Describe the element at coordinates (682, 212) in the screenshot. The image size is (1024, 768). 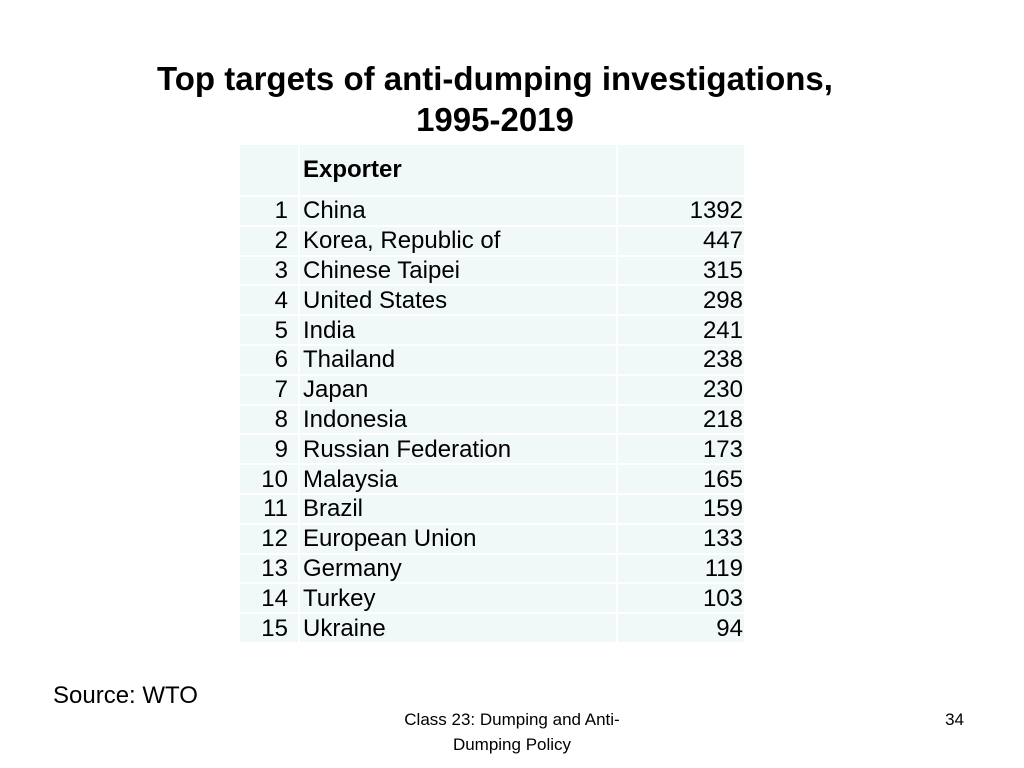
I see `value-cell: 1392` at that location.